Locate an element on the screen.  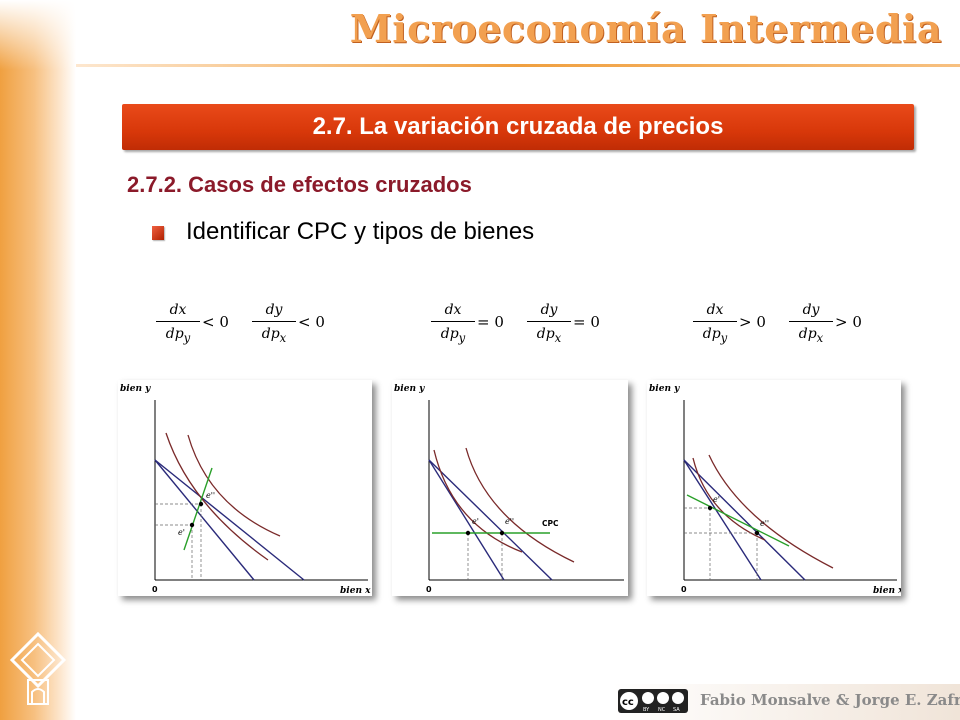
cc-nc-label: NC is located at coordinates (662, 710).